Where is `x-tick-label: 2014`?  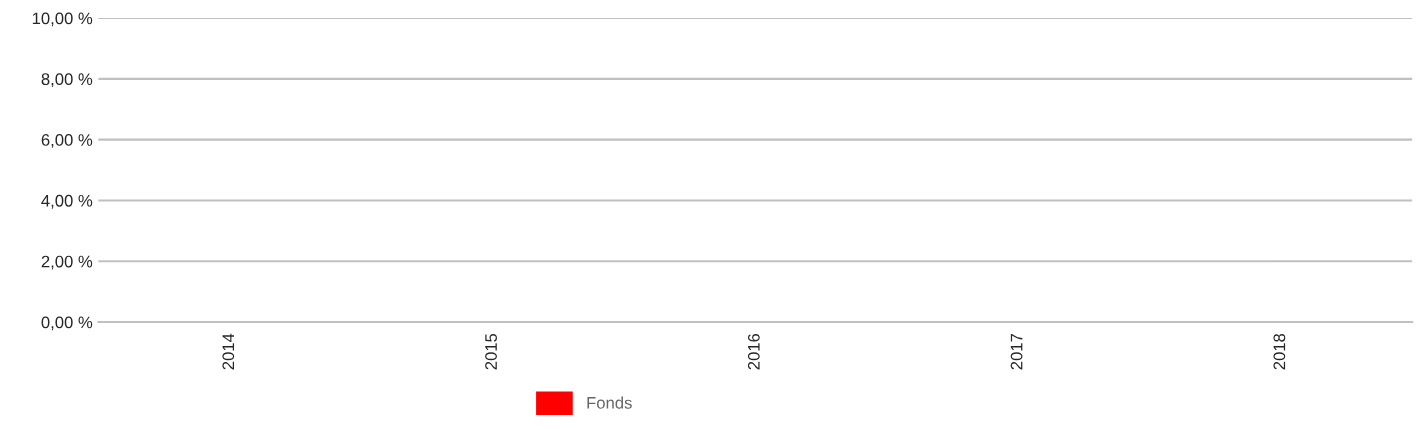
x-tick-label: 2014 is located at coordinates (228, 351).